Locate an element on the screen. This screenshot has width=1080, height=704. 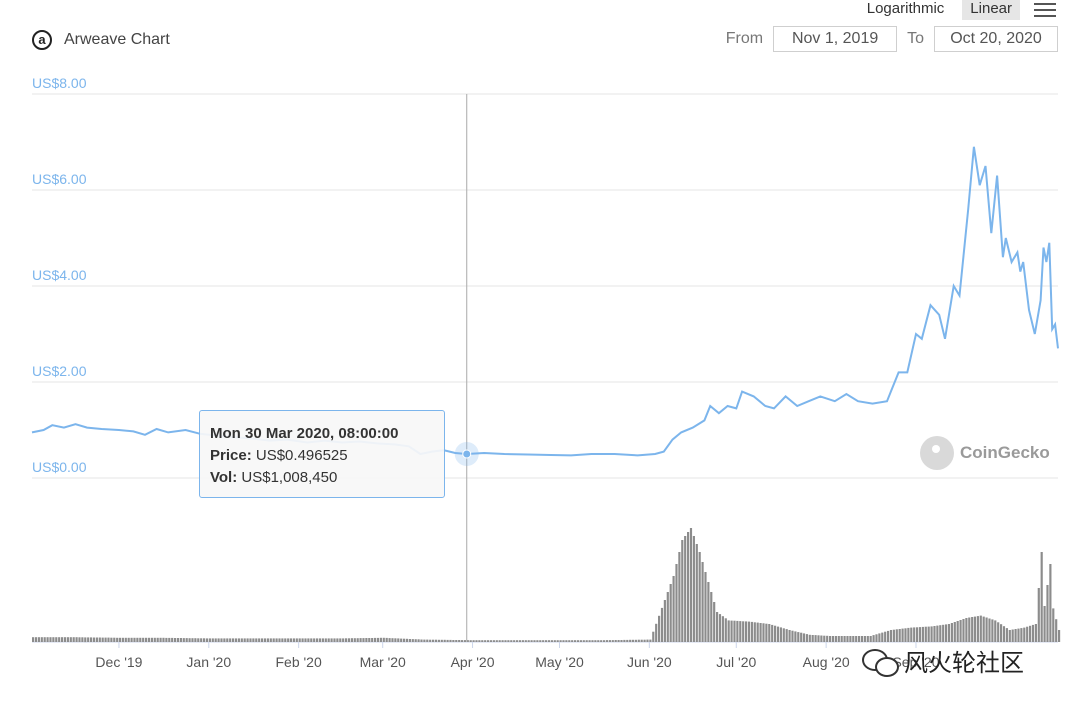
to-label: To is located at coordinates (915, 38).